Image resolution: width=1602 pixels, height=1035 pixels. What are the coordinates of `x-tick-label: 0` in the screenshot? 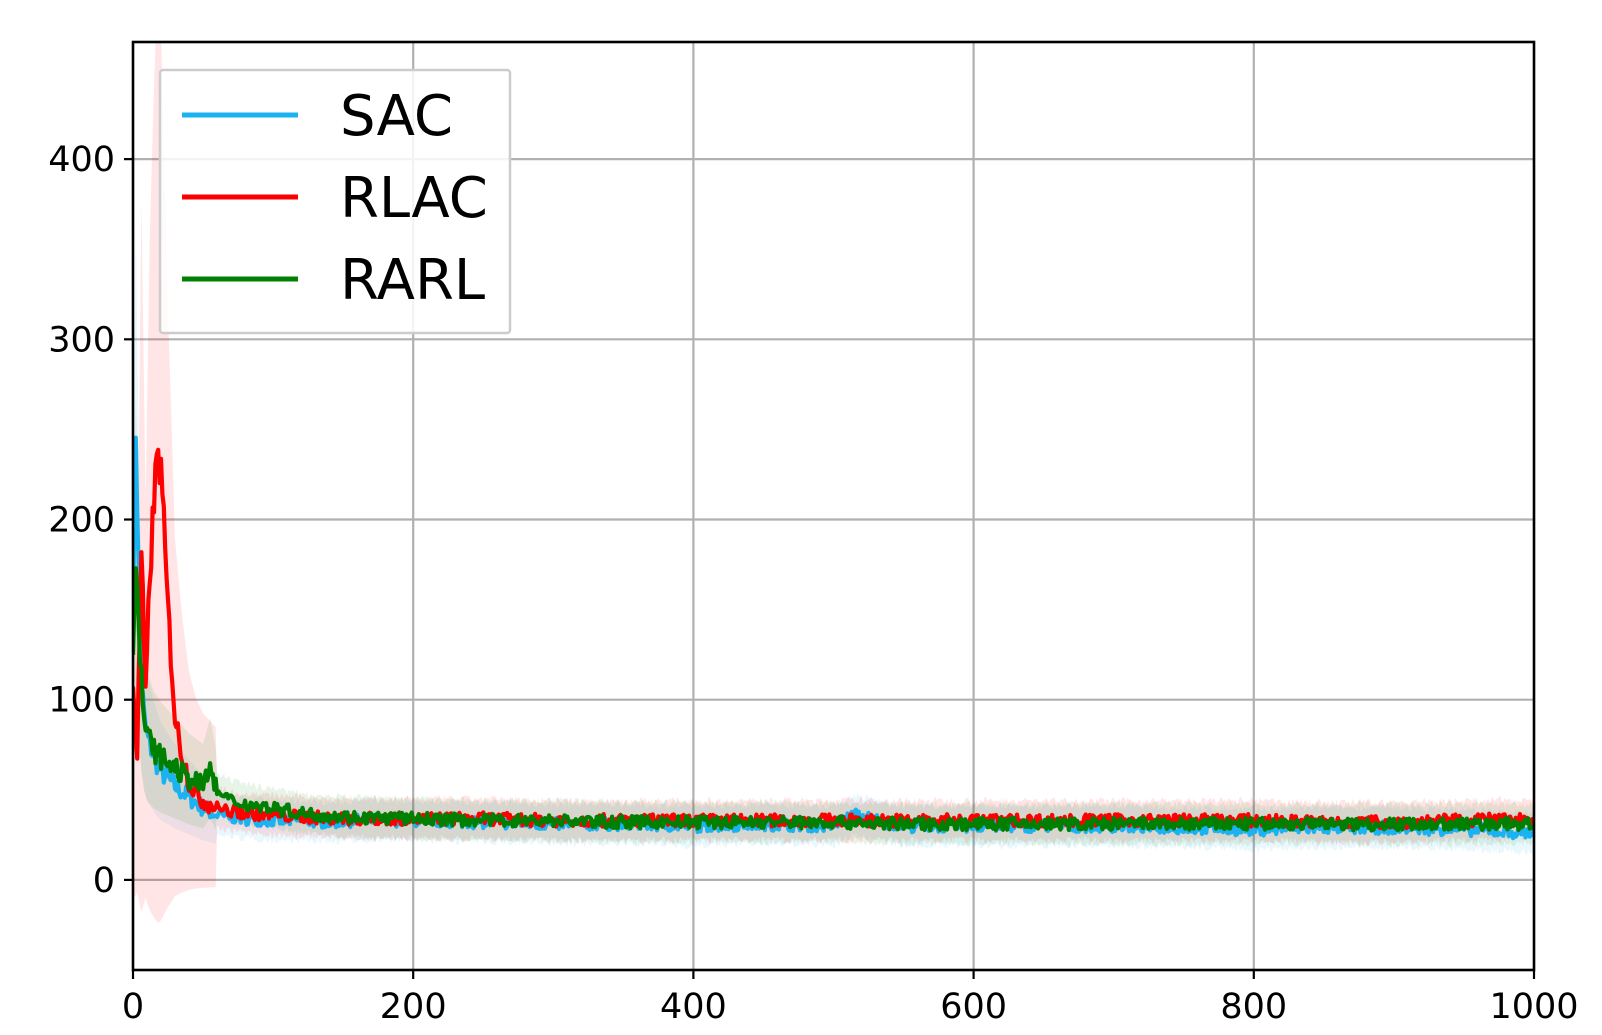 It's located at (133, 1007).